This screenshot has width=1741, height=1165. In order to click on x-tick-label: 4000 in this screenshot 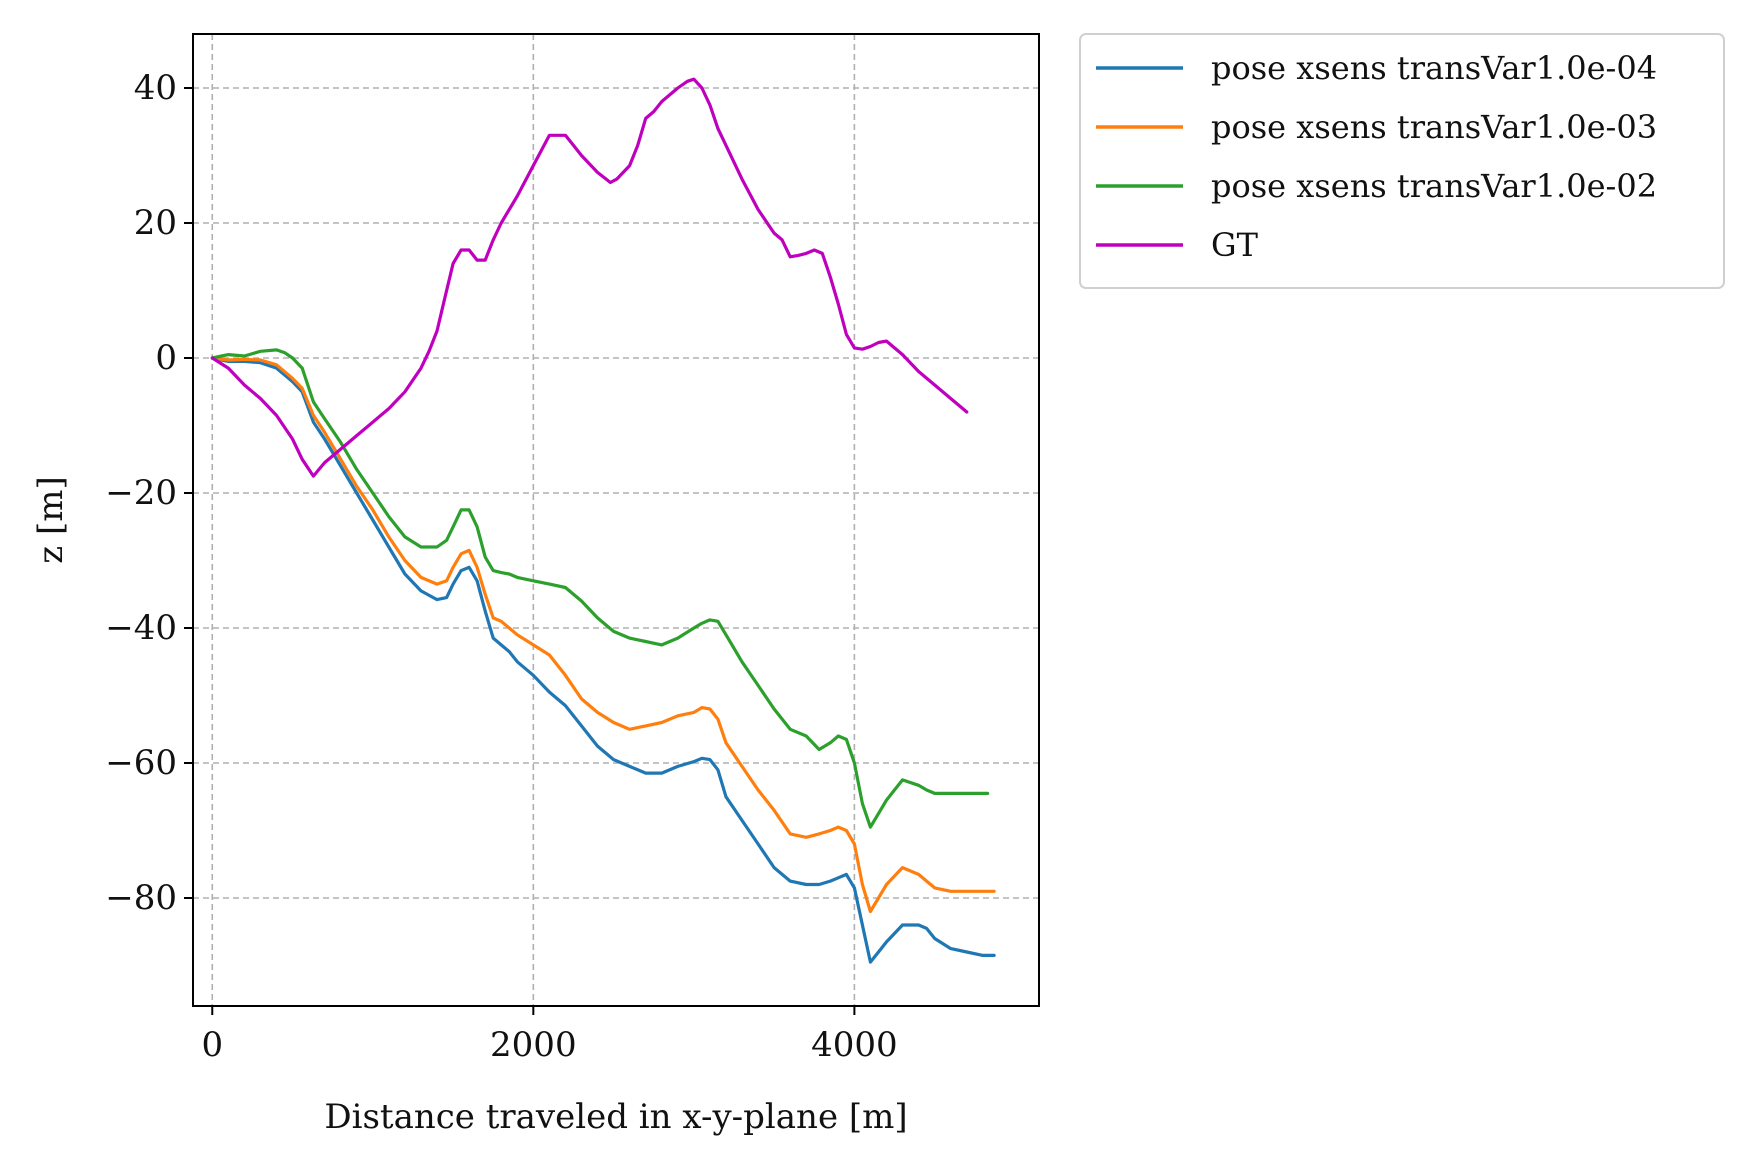, I will do `click(854, 1045)`.